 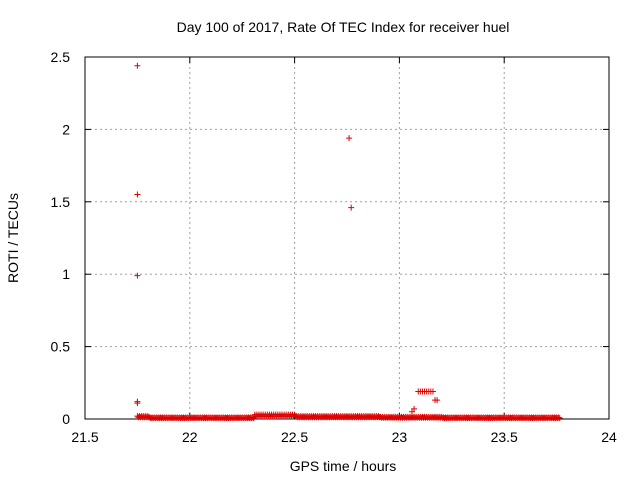 I want to click on x-tick-label: 22, so click(x=190, y=437).